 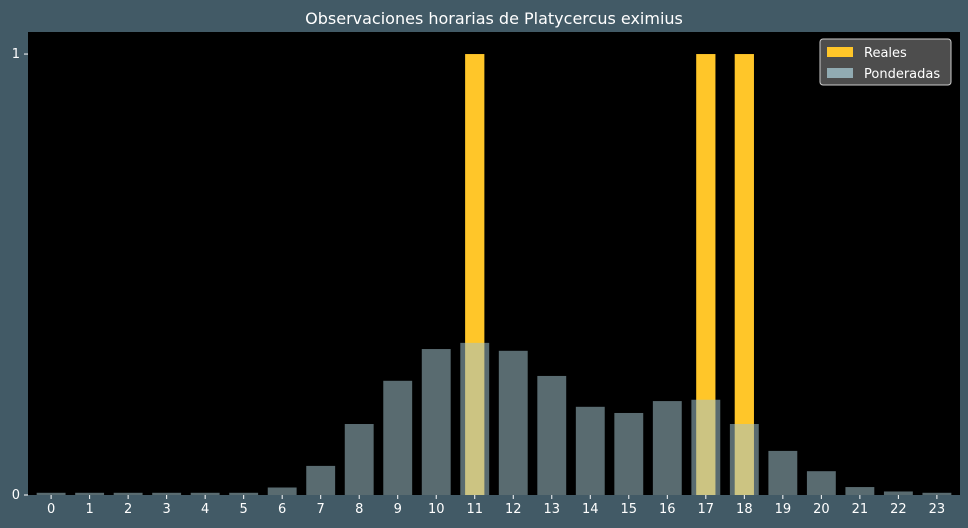 What do you see at coordinates (16, 54) in the screenshot?
I see `y-tick-label: 1` at bounding box center [16, 54].